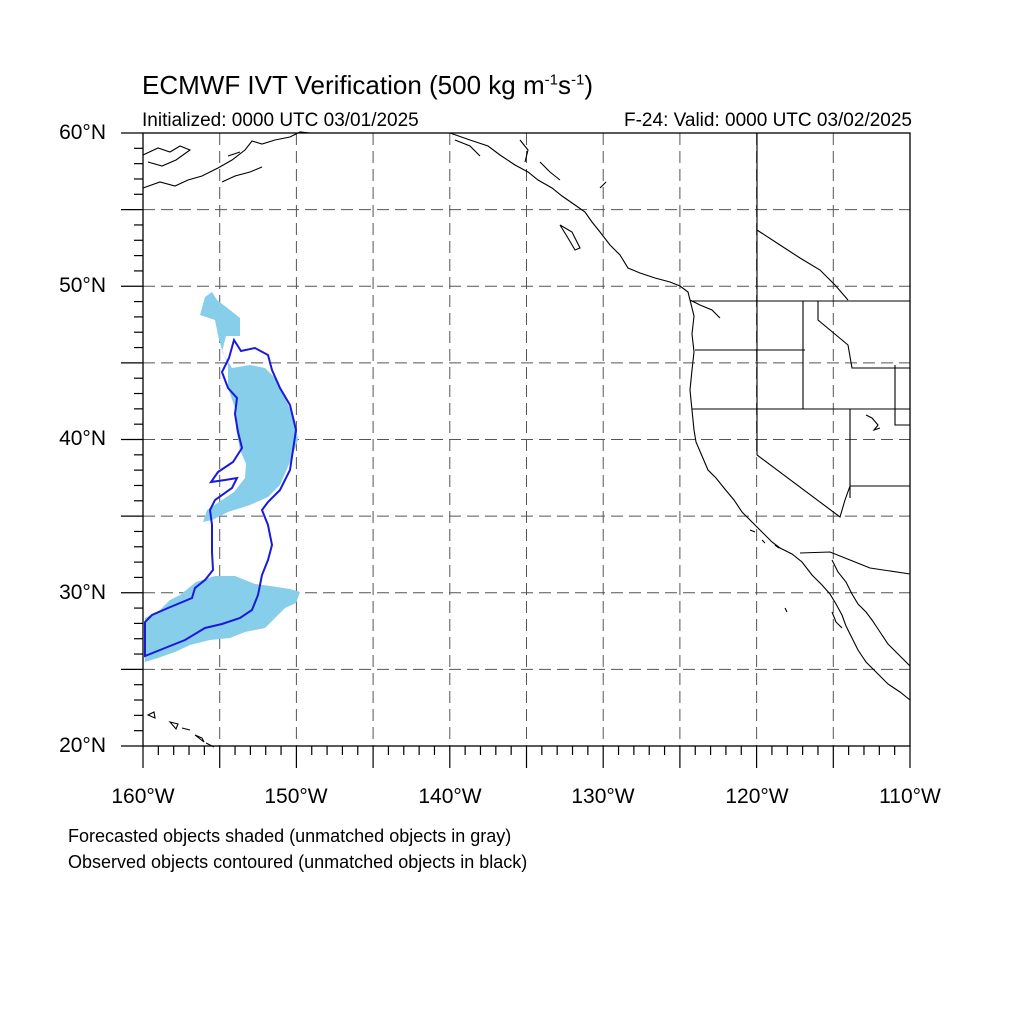 Image resolution: width=1024 pixels, height=1024 pixels. What do you see at coordinates (222, 619) in the screenshot?
I see `forecast-object-south` at bounding box center [222, 619].